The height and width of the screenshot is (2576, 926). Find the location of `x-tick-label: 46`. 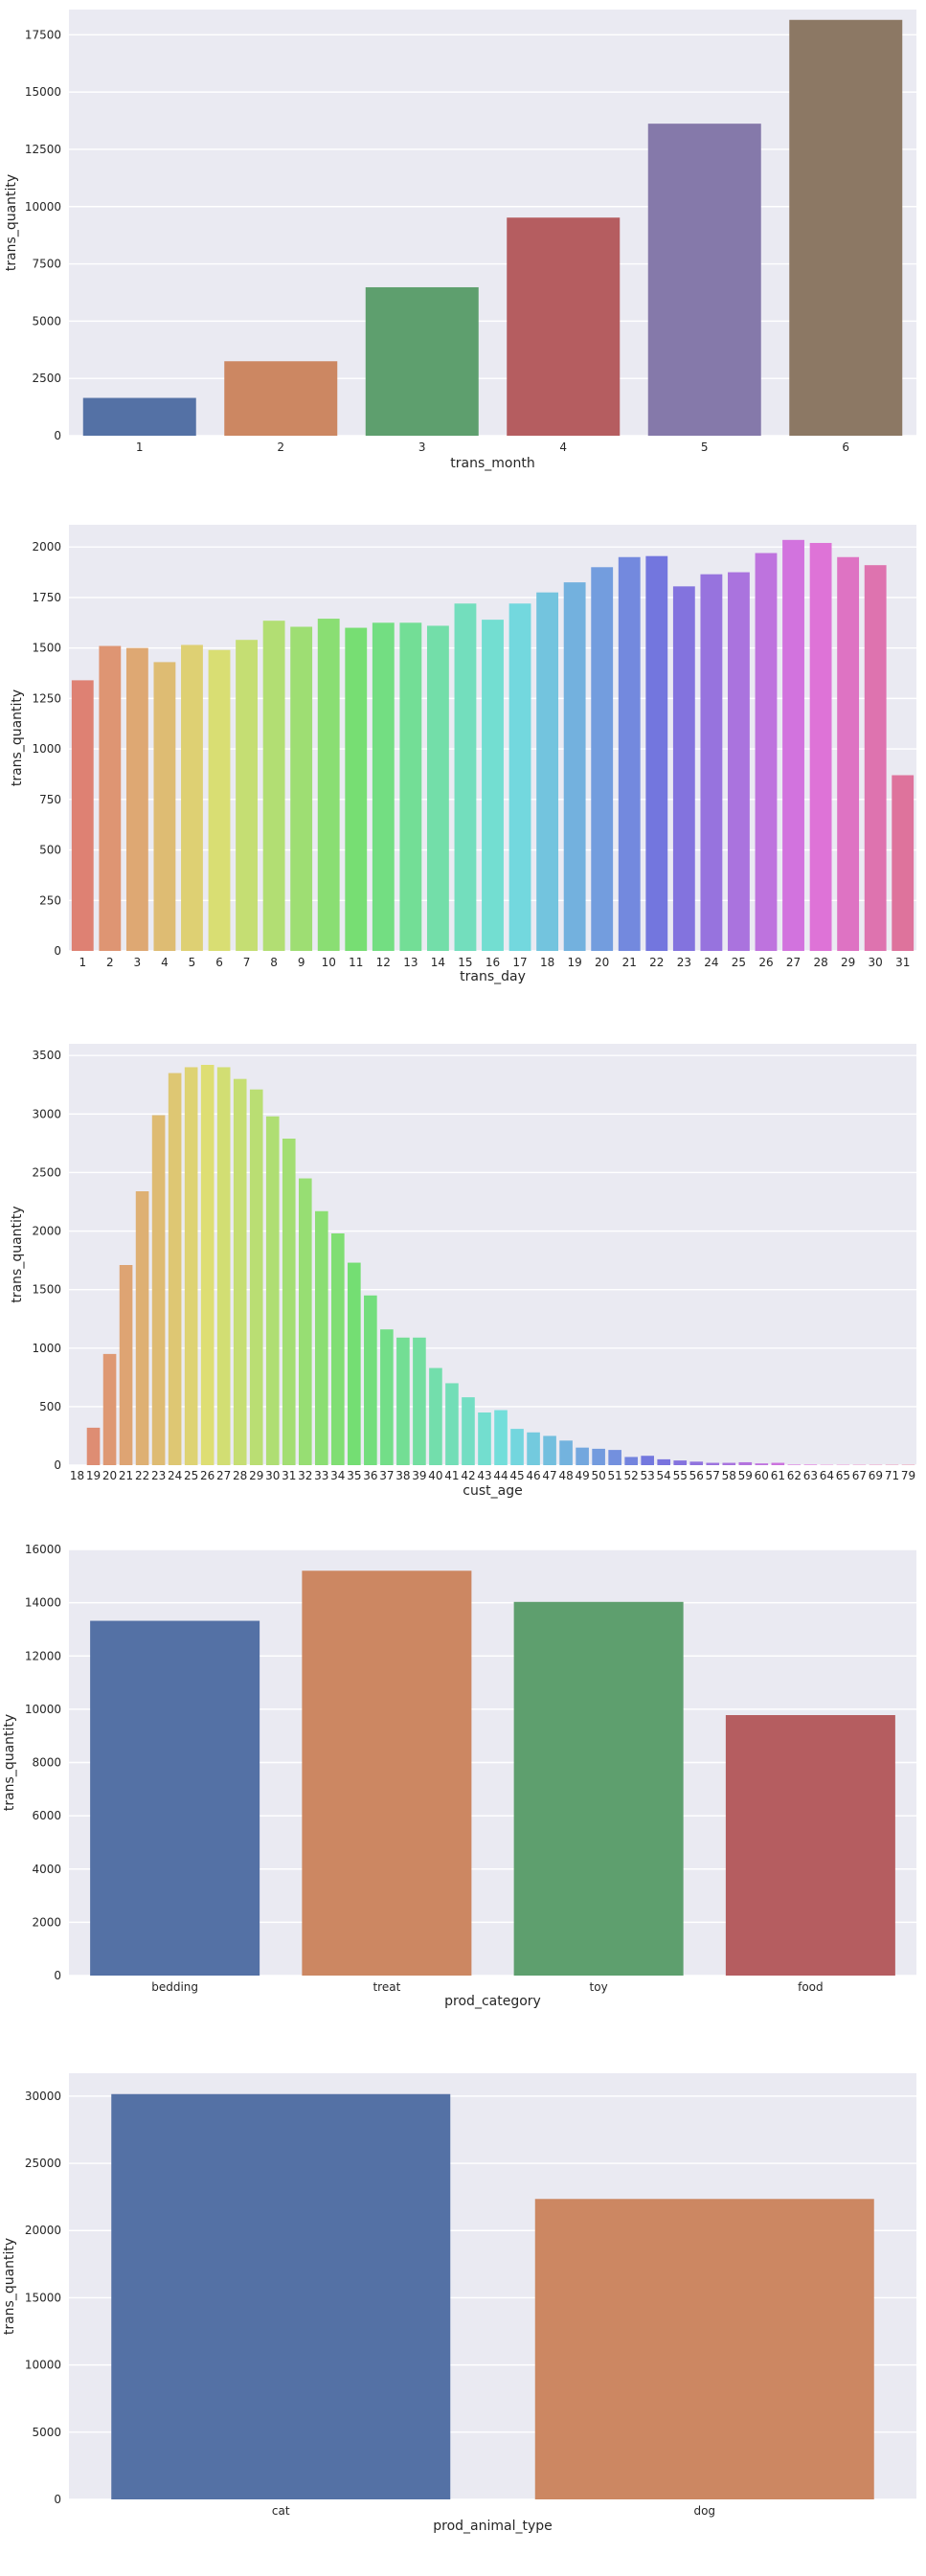

x-tick-label: 46 is located at coordinates (533, 1475).